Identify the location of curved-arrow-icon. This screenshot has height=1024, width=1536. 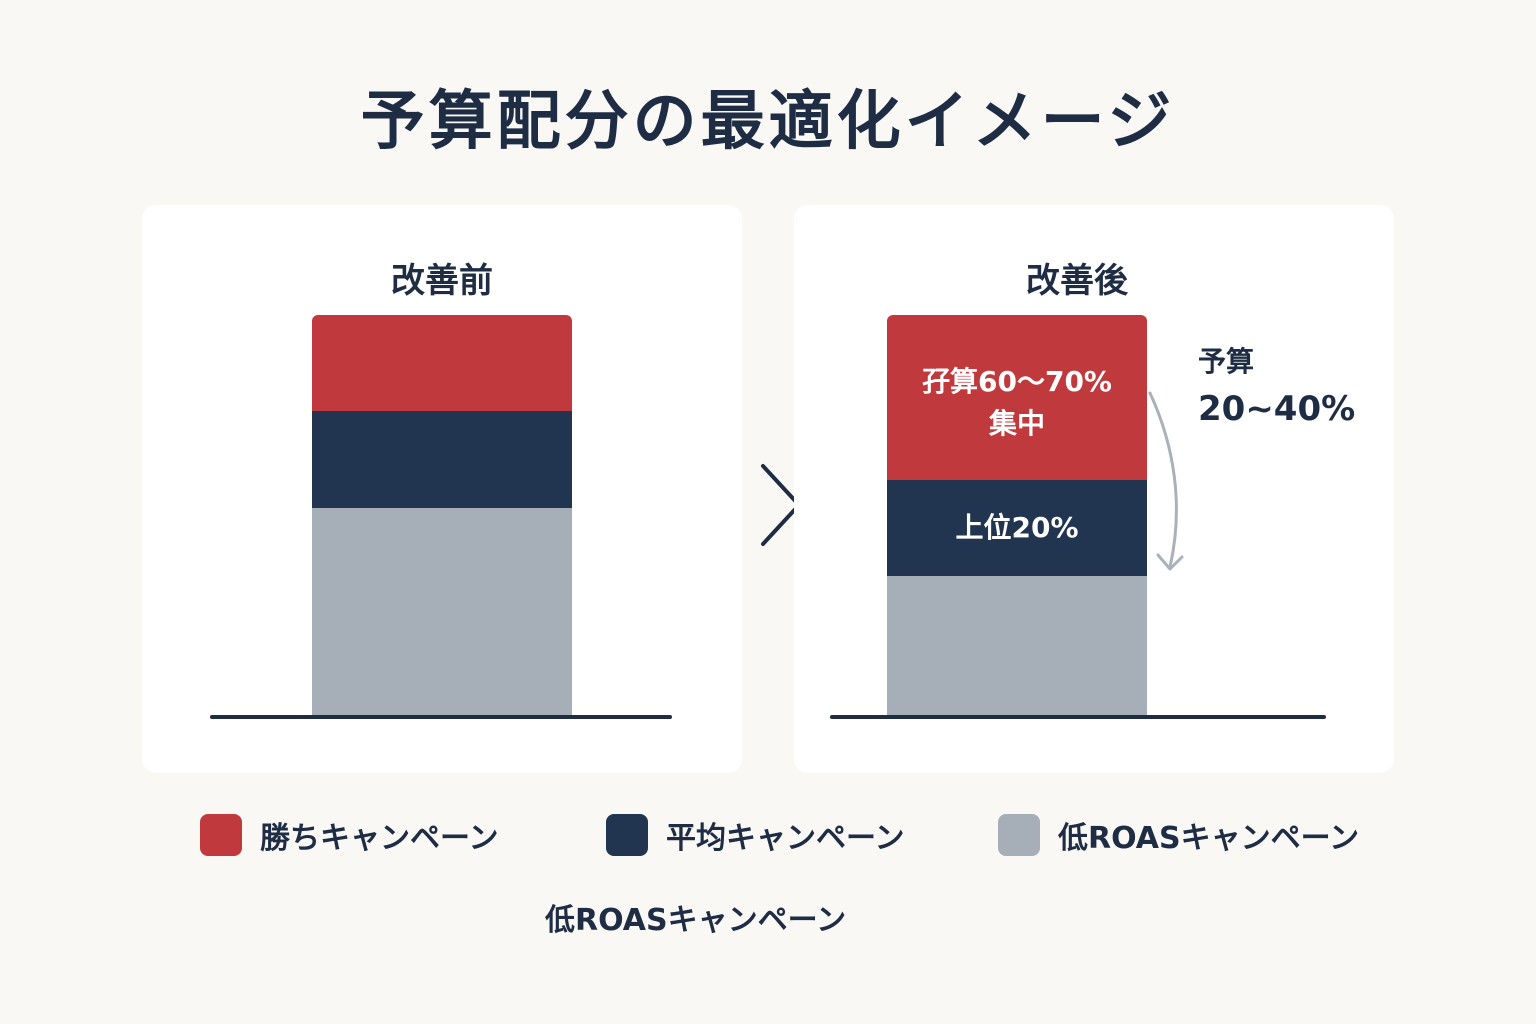
(1166, 481).